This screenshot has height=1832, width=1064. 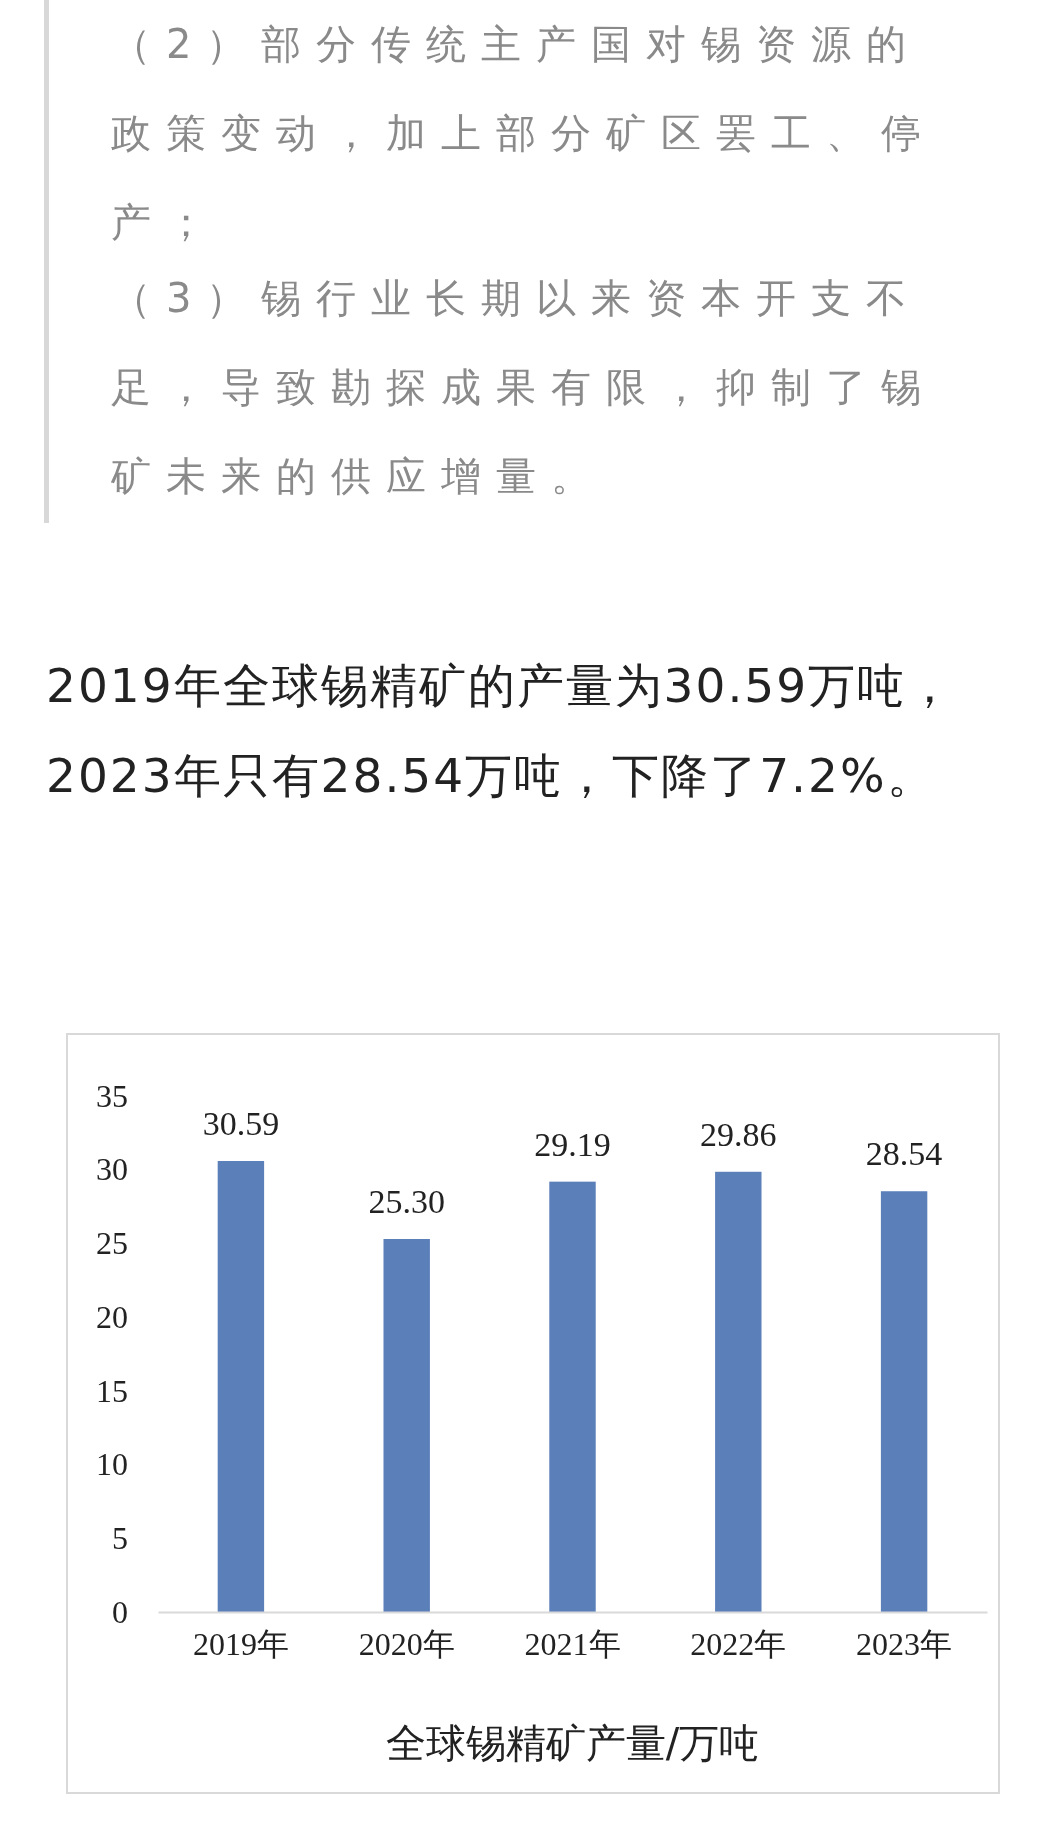 I want to click on x-tick-label: 2022年, so click(x=738, y=1643).